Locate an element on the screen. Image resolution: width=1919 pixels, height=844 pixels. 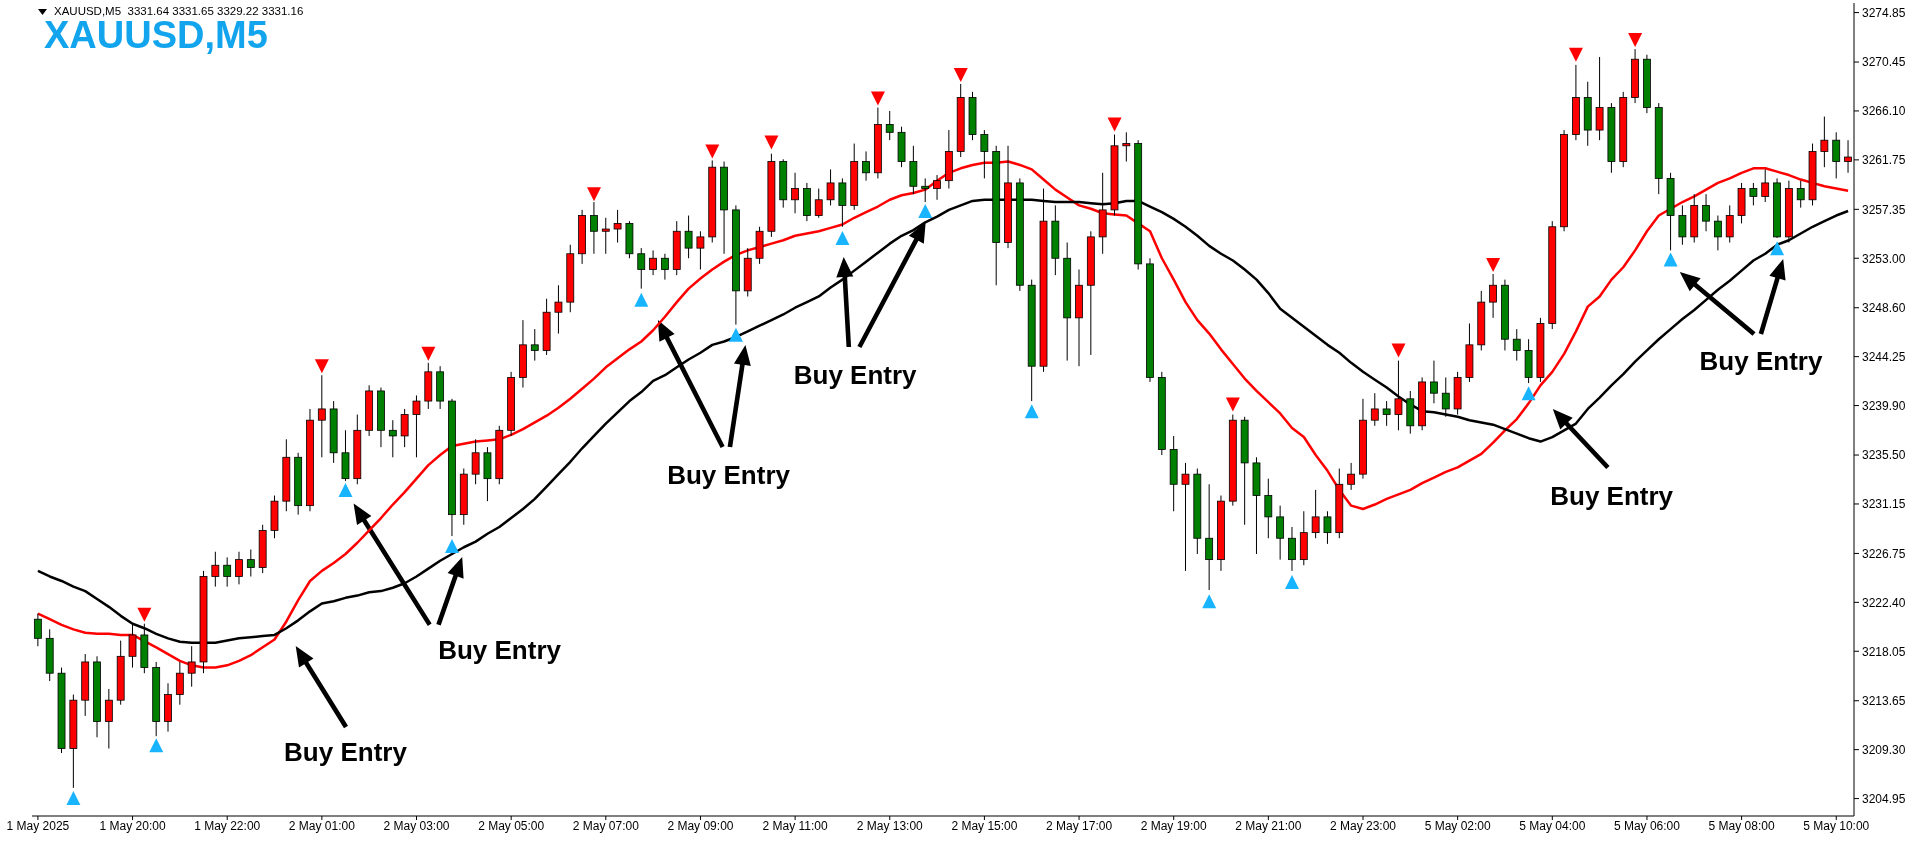
x-tick-label: 2 May 11:00 is located at coordinates (795, 825).